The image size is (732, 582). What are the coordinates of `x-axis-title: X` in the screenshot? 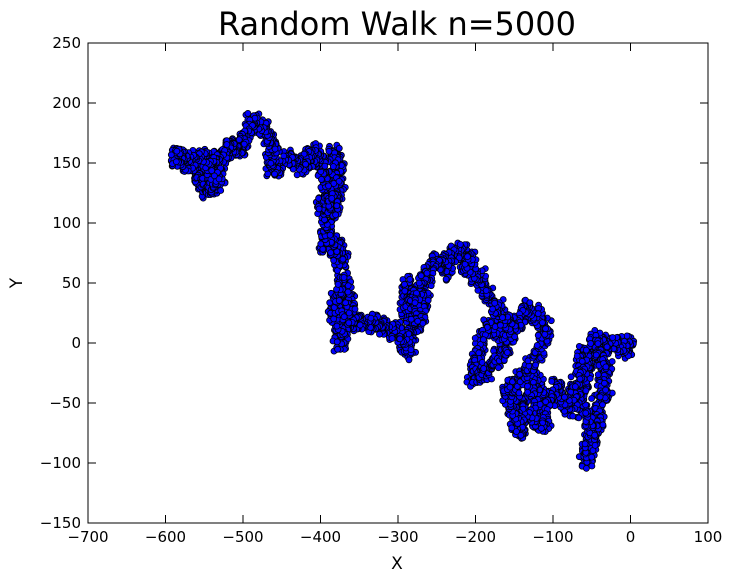 It's located at (397, 564).